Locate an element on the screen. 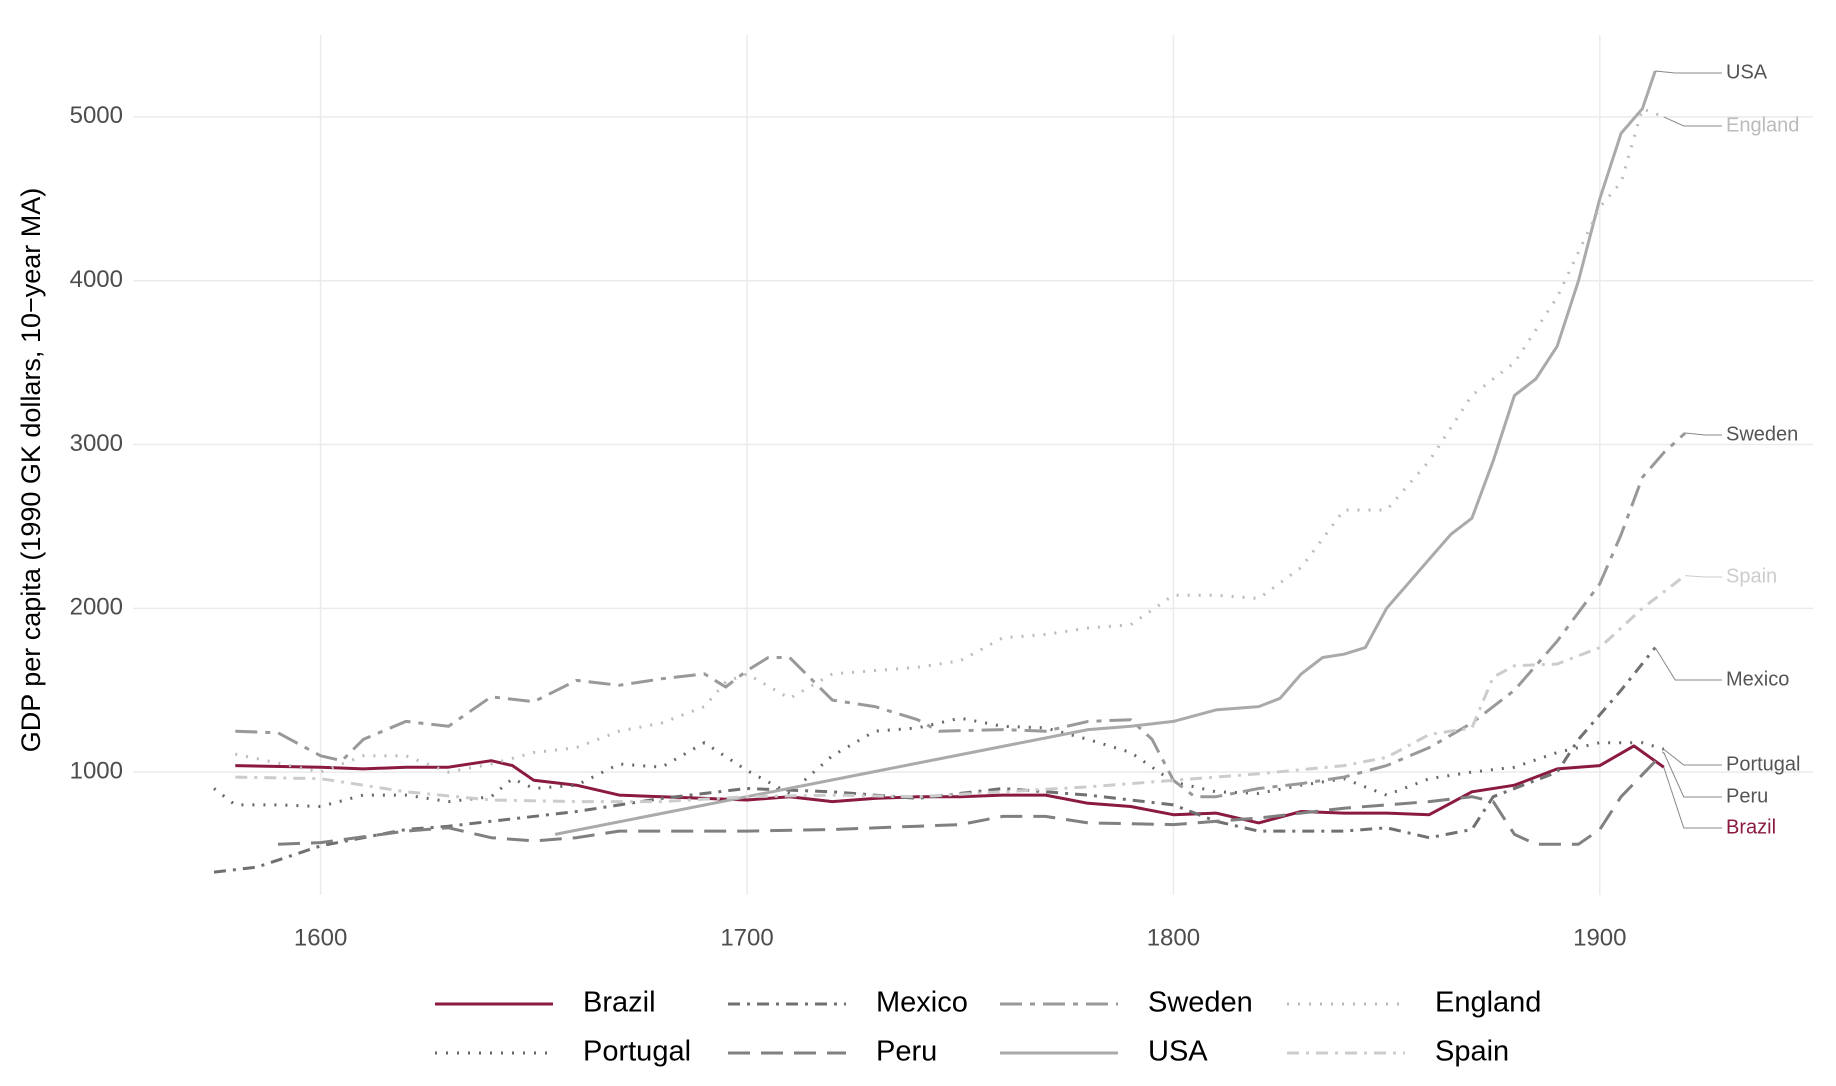  end-label: Spain is located at coordinates (1751, 576).